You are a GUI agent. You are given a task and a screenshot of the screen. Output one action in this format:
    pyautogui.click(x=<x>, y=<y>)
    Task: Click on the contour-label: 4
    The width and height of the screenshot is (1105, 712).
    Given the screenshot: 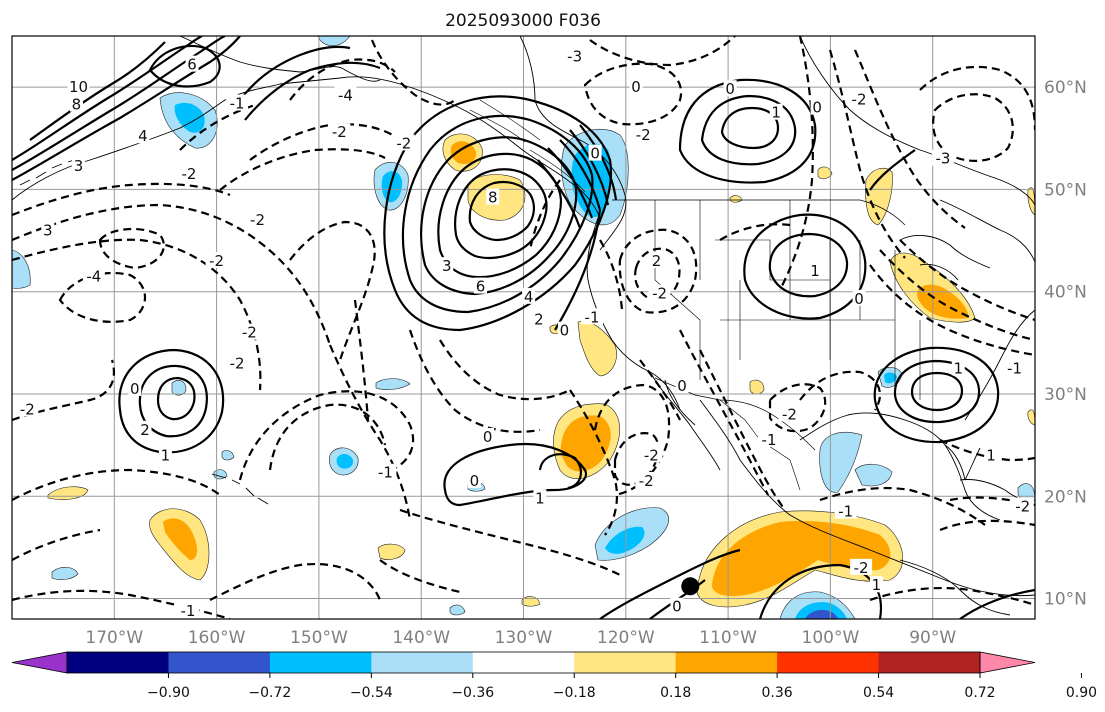 What is the action you would take?
    pyautogui.click(x=529, y=297)
    